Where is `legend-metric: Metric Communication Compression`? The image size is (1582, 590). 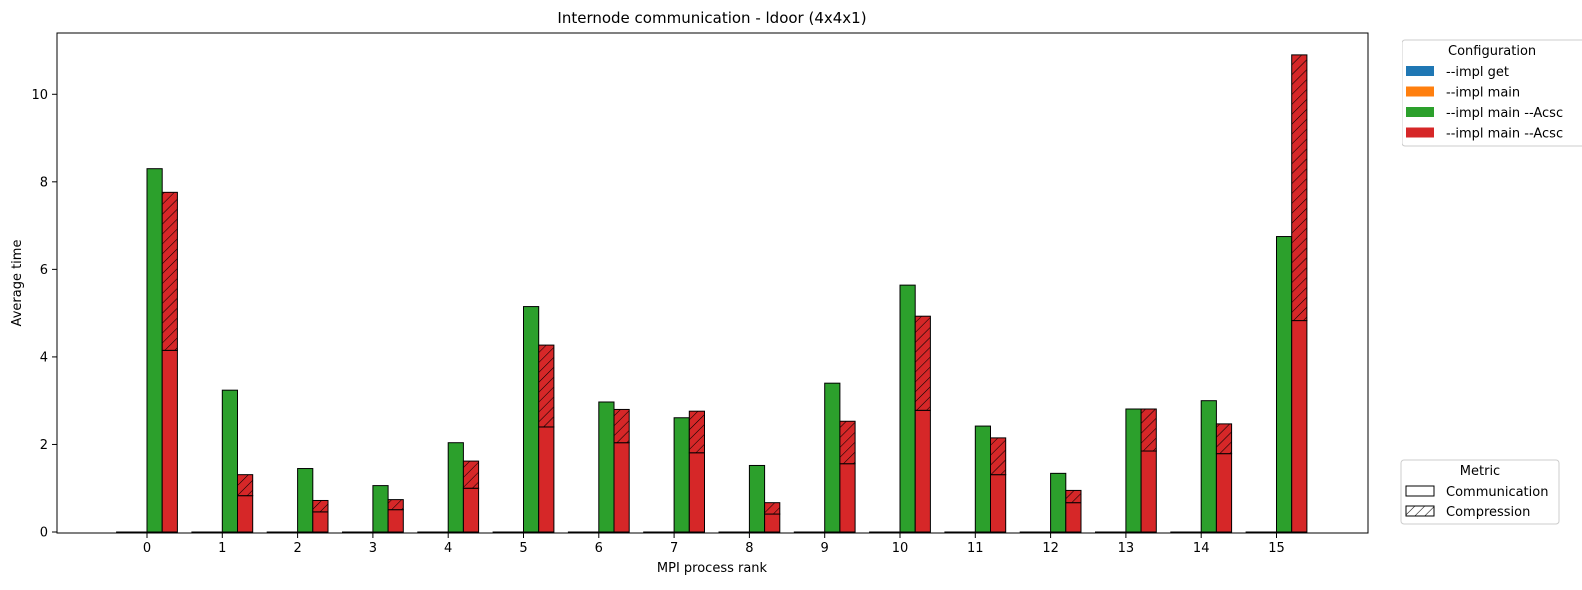
legend-metric: Metric Communication Compression is located at coordinates (1480, 492).